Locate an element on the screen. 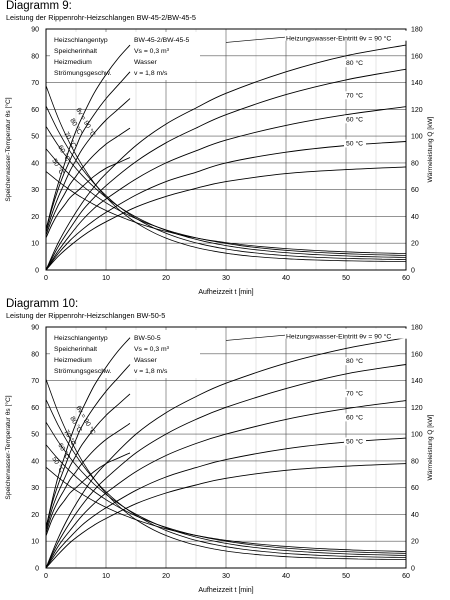  y-tick-label-right: 180 is located at coordinates (417, 30).